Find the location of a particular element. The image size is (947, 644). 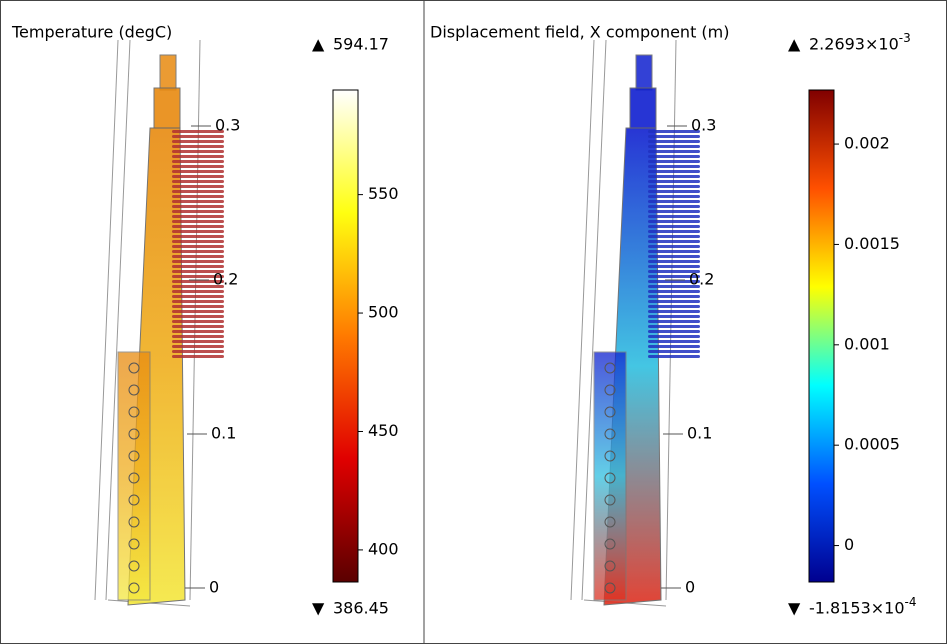

colorbar-tick-label: 450 is located at coordinates (383, 430).